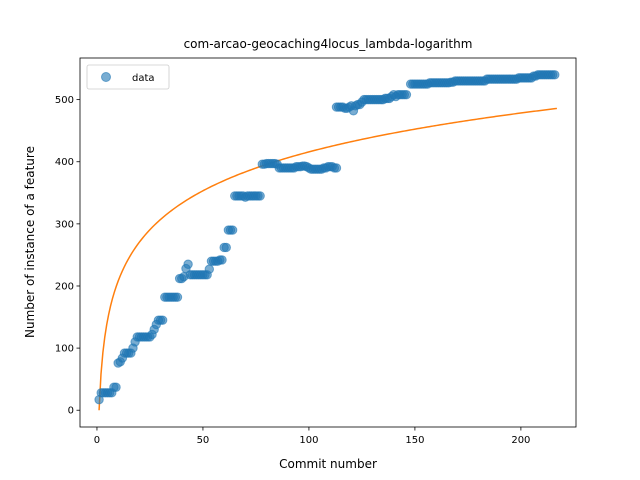 The width and height of the screenshot is (640, 480). I want to click on legend-box, so click(128, 77).